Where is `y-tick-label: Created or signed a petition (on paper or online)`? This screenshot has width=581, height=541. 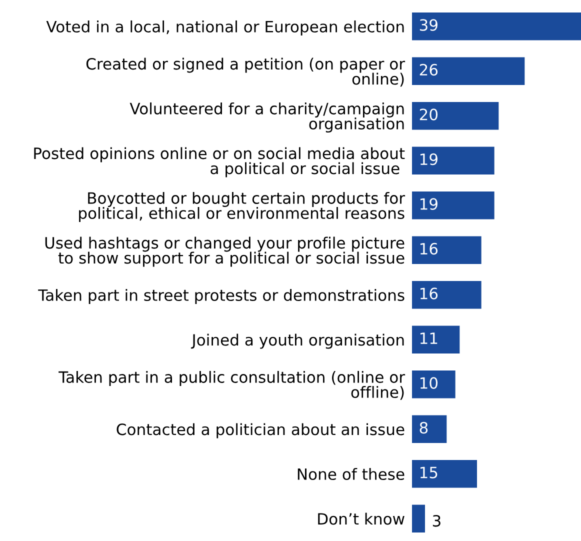
y-tick-label: Created or signed a petition (on paper or online) is located at coordinates (246, 72).